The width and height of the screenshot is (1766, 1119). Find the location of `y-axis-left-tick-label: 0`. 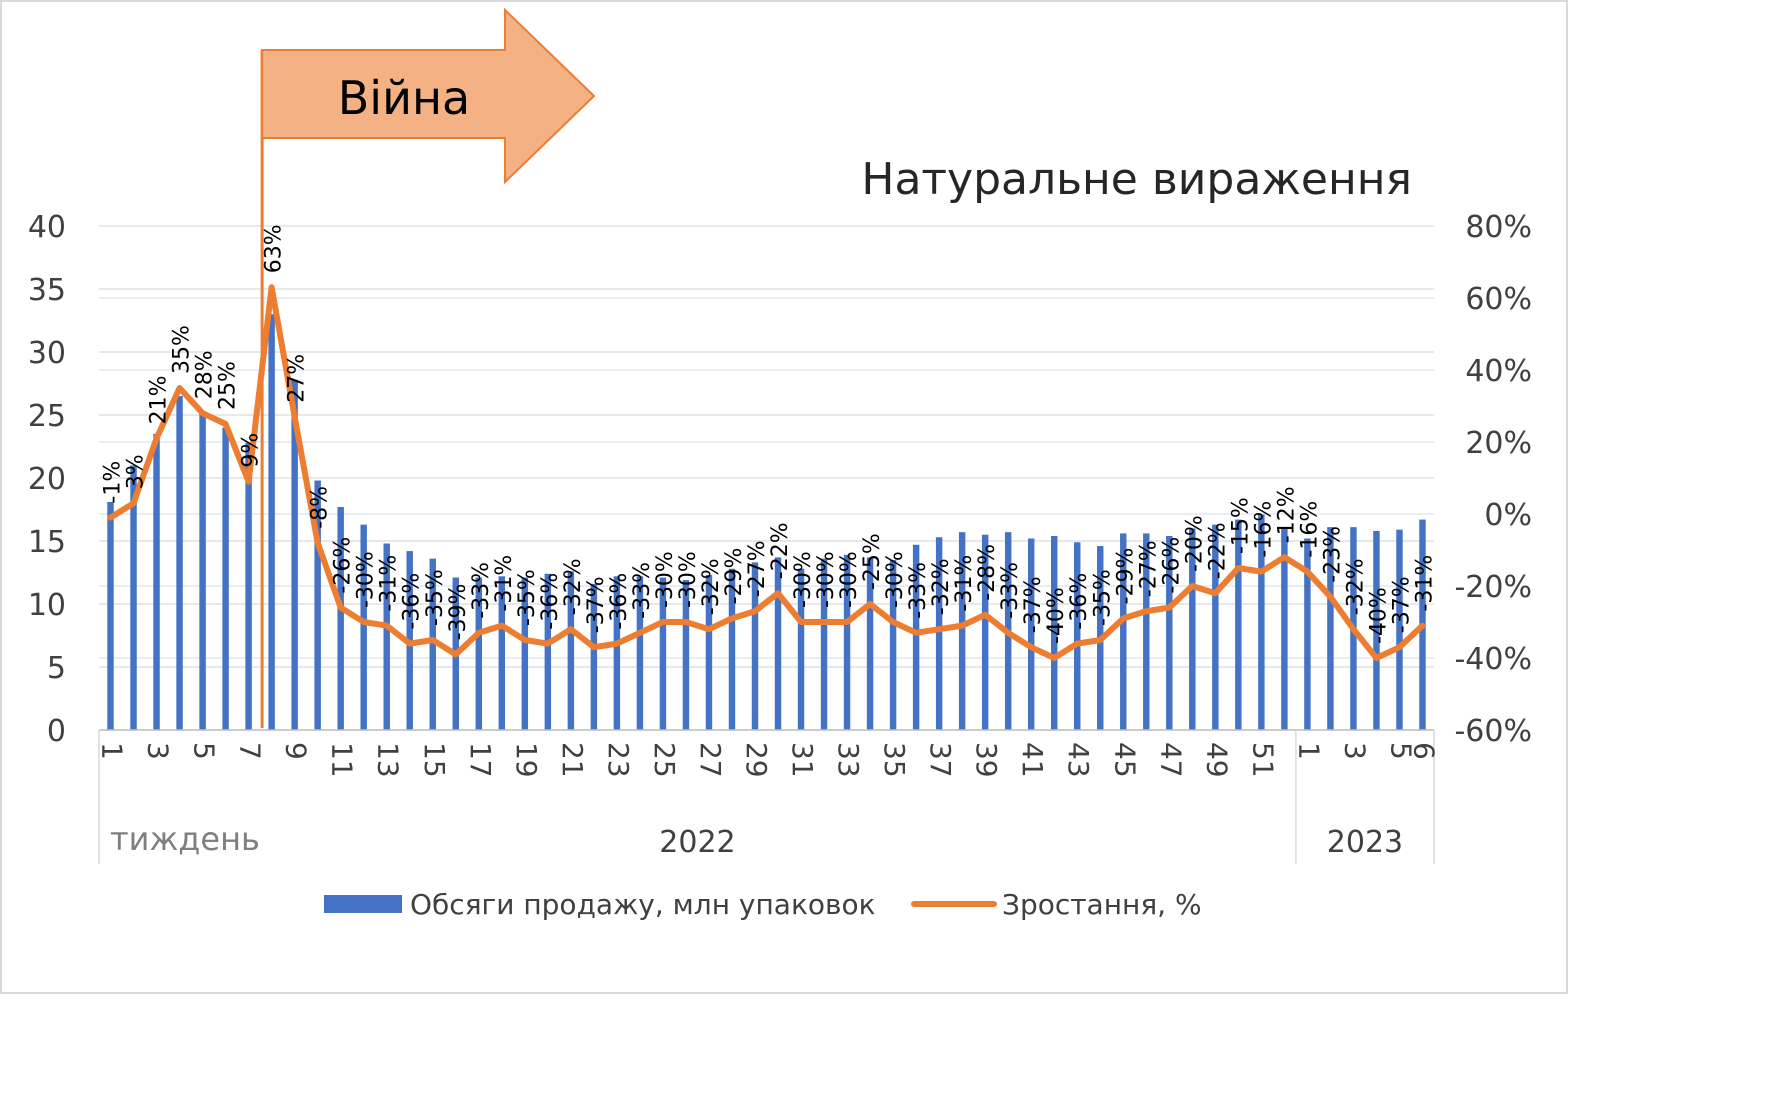

y-axis-left-tick-label: 0 is located at coordinates (56, 731).